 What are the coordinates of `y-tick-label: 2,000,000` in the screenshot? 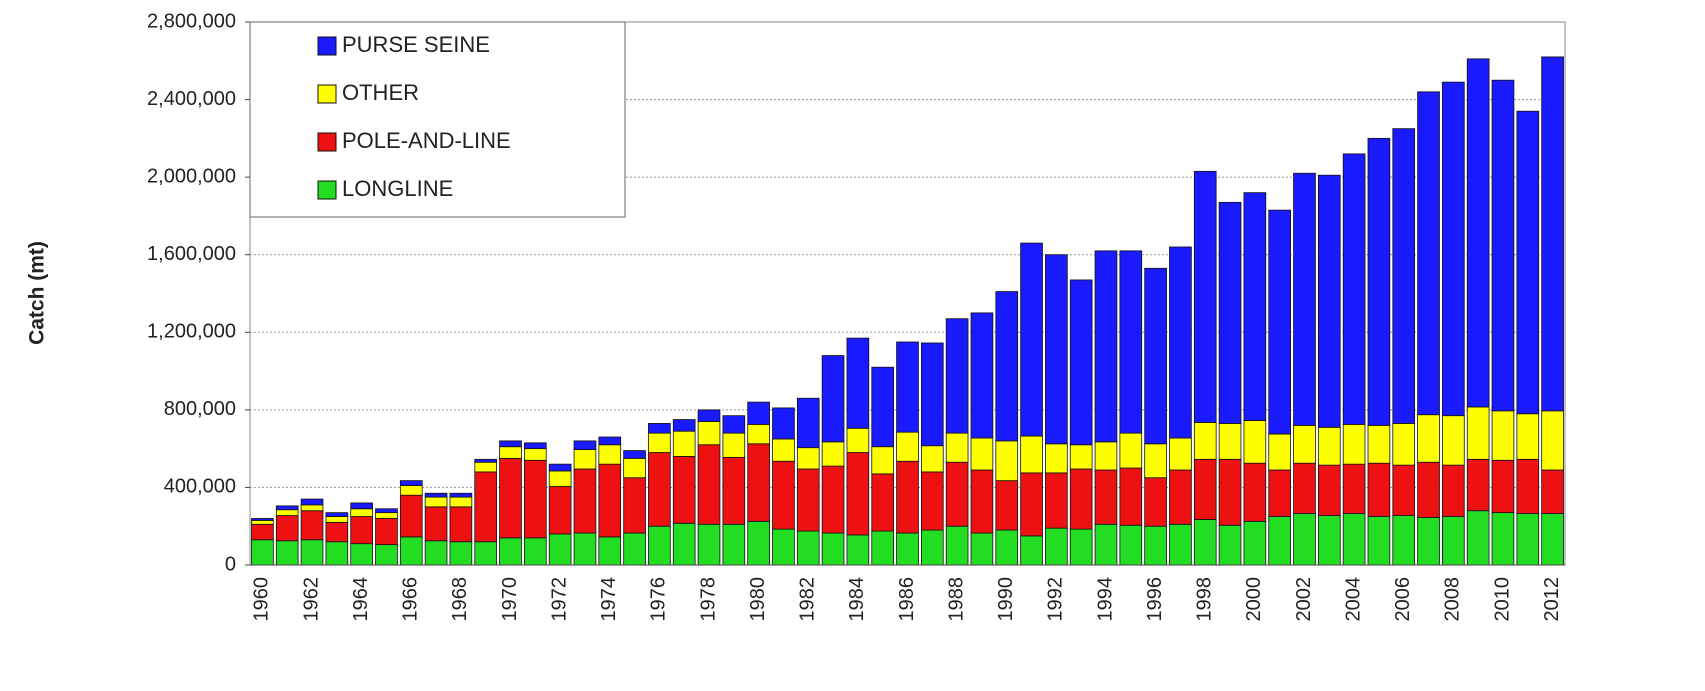 It's located at (191, 176).